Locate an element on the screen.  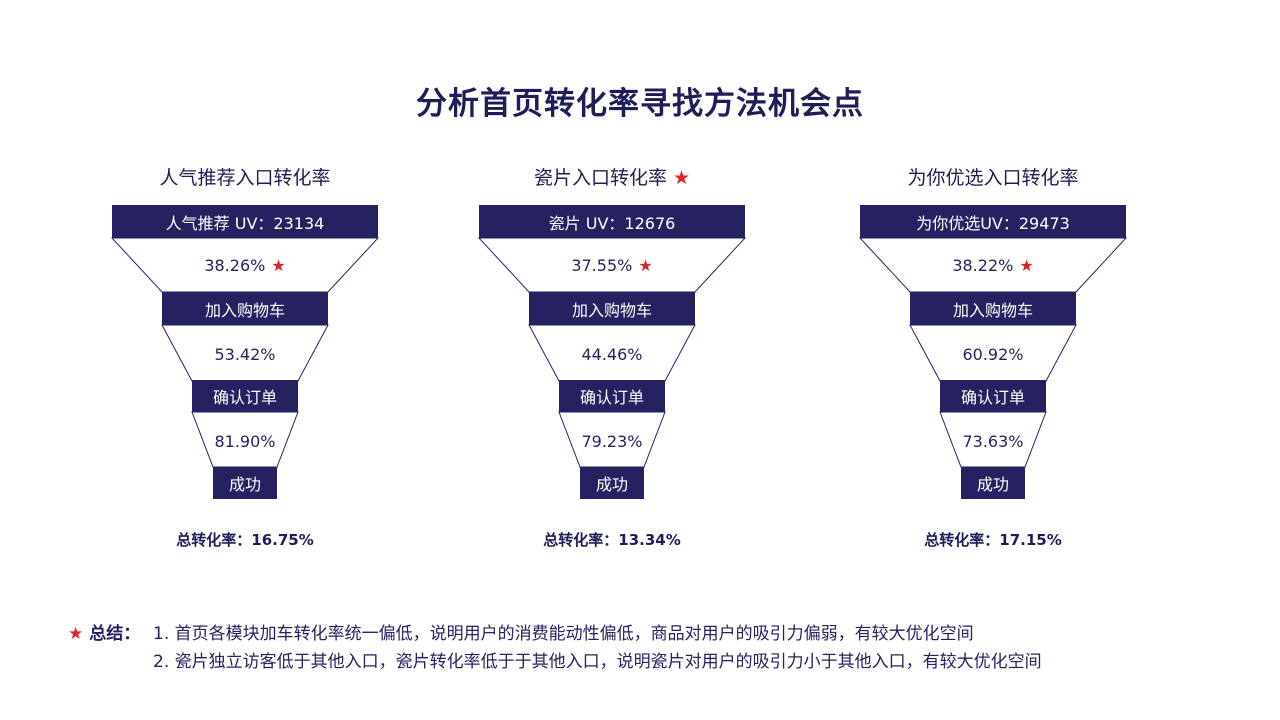
funnel-rate-3: 73.63% is located at coordinates (993, 441).